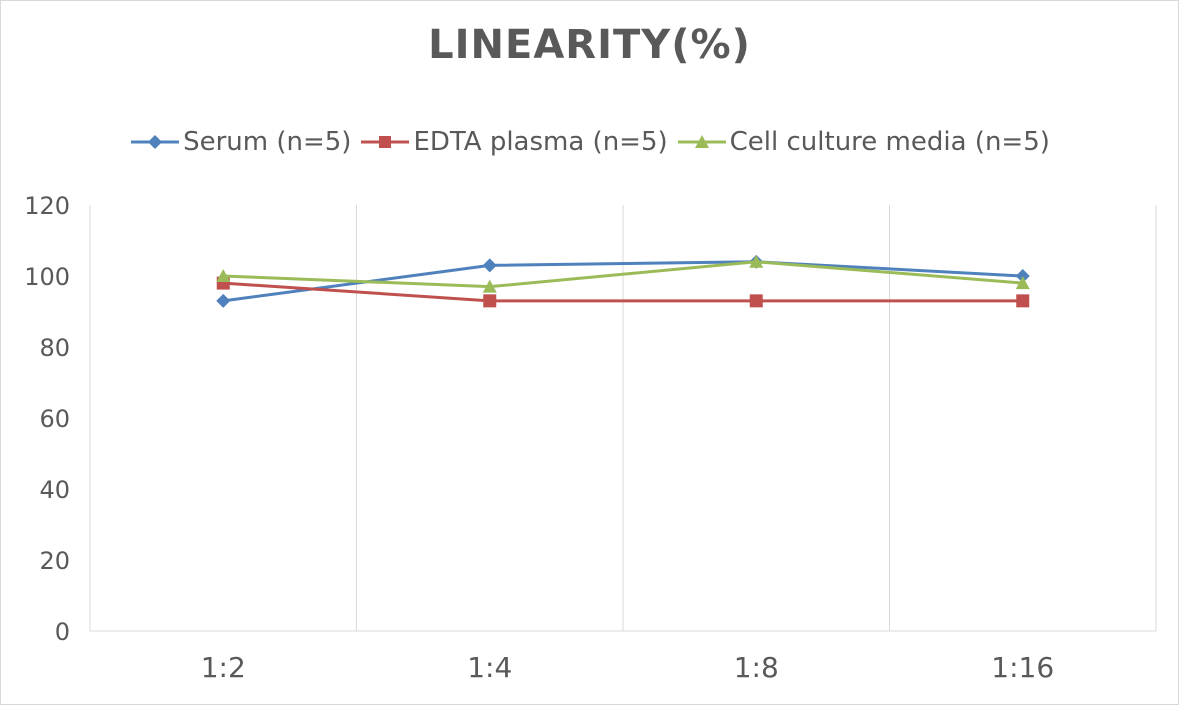 This screenshot has height=705, width=1179. Describe the element at coordinates (756, 667) in the screenshot. I see `x-tick-label: 1:8` at that location.